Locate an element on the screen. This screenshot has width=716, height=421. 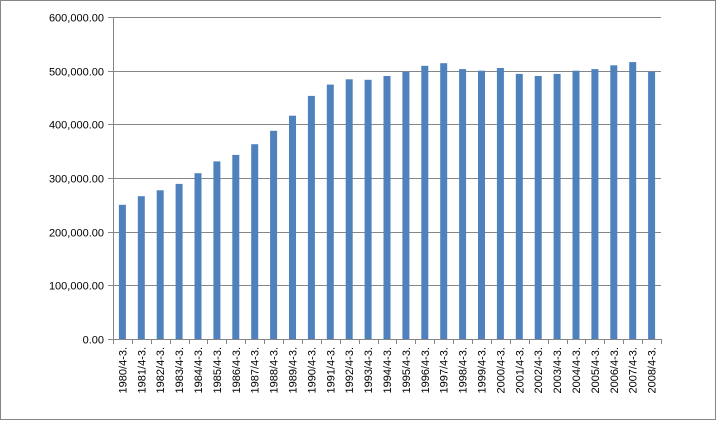
y-tick-label: 0.00 is located at coordinates (93, 341).